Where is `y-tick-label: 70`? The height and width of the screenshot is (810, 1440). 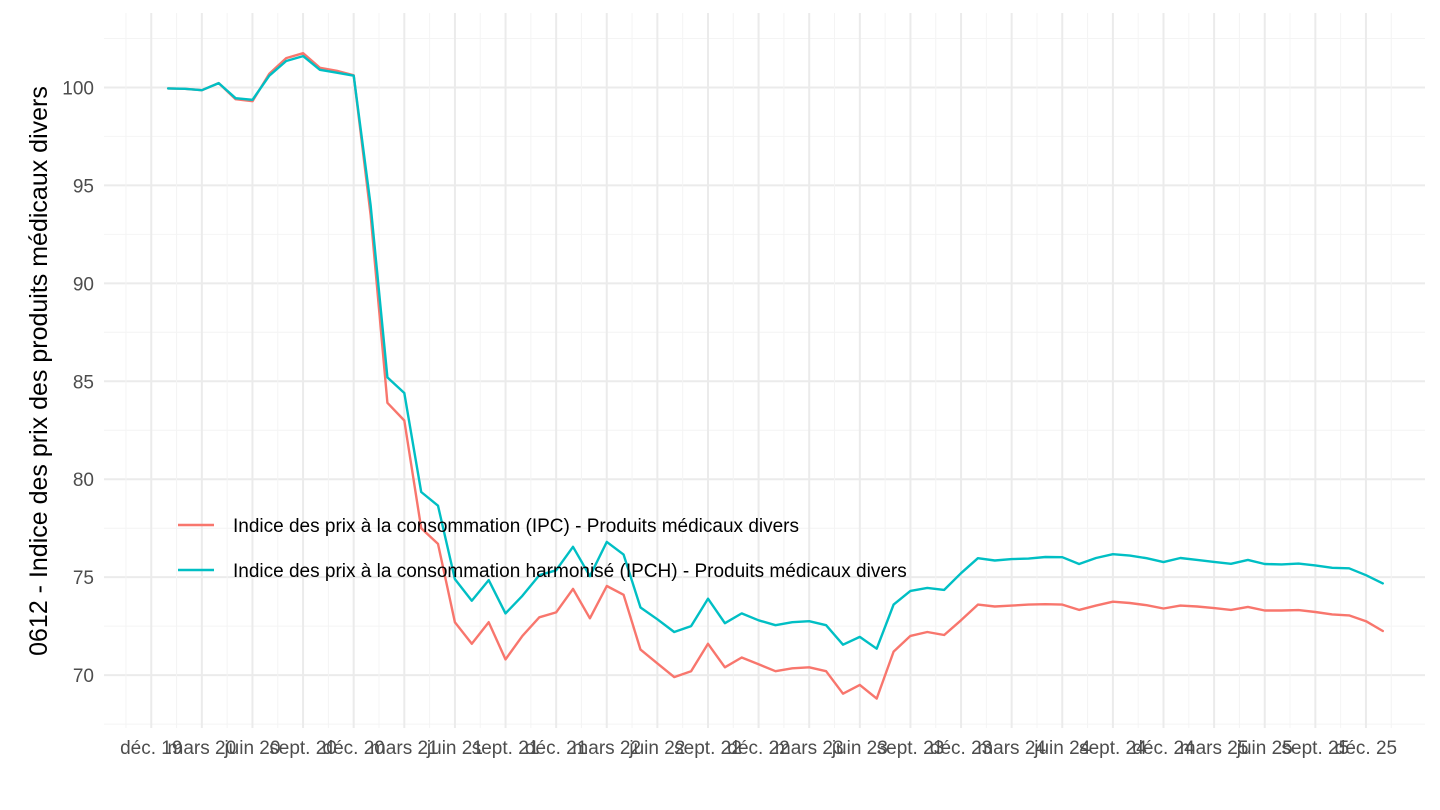
y-tick-label: 70 is located at coordinates (83, 676).